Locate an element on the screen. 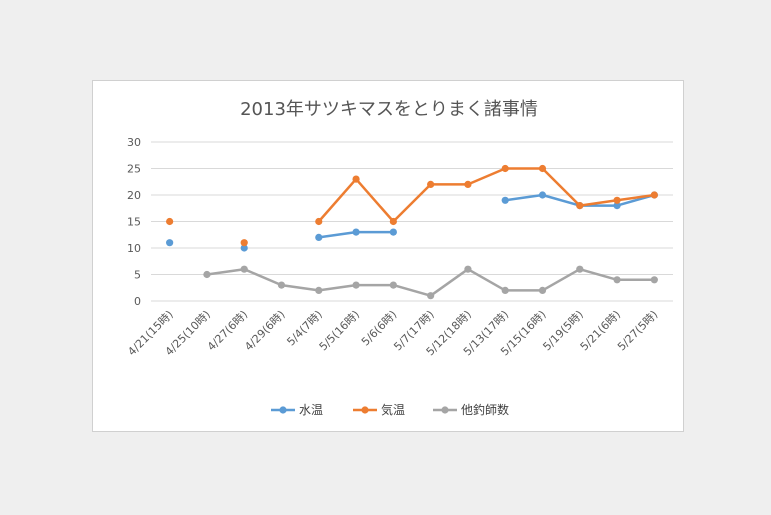 The height and width of the screenshot is (515, 771). legend: 水温 気温 他釣師数 is located at coordinates (390, 409).